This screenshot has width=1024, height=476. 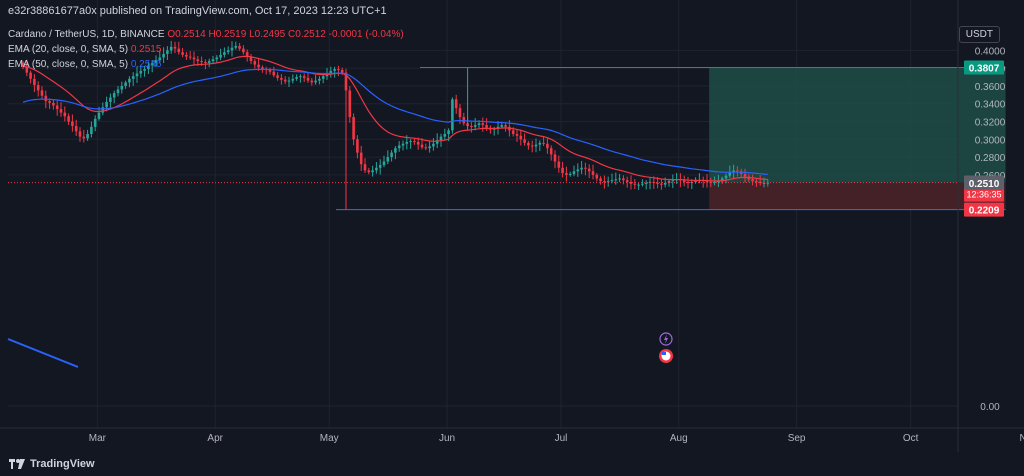 I want to click on x-tick-label: Oct, so click(x=911, y=438).